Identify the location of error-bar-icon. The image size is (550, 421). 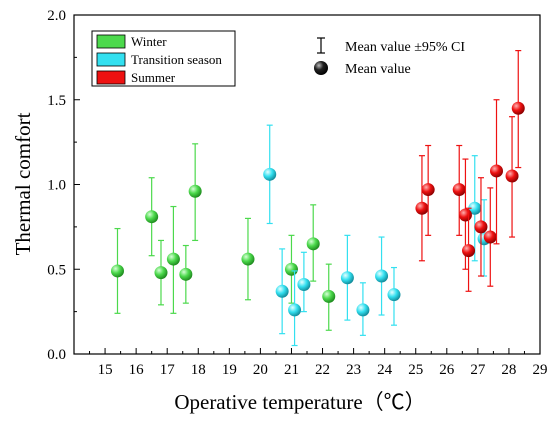
(321, 45).